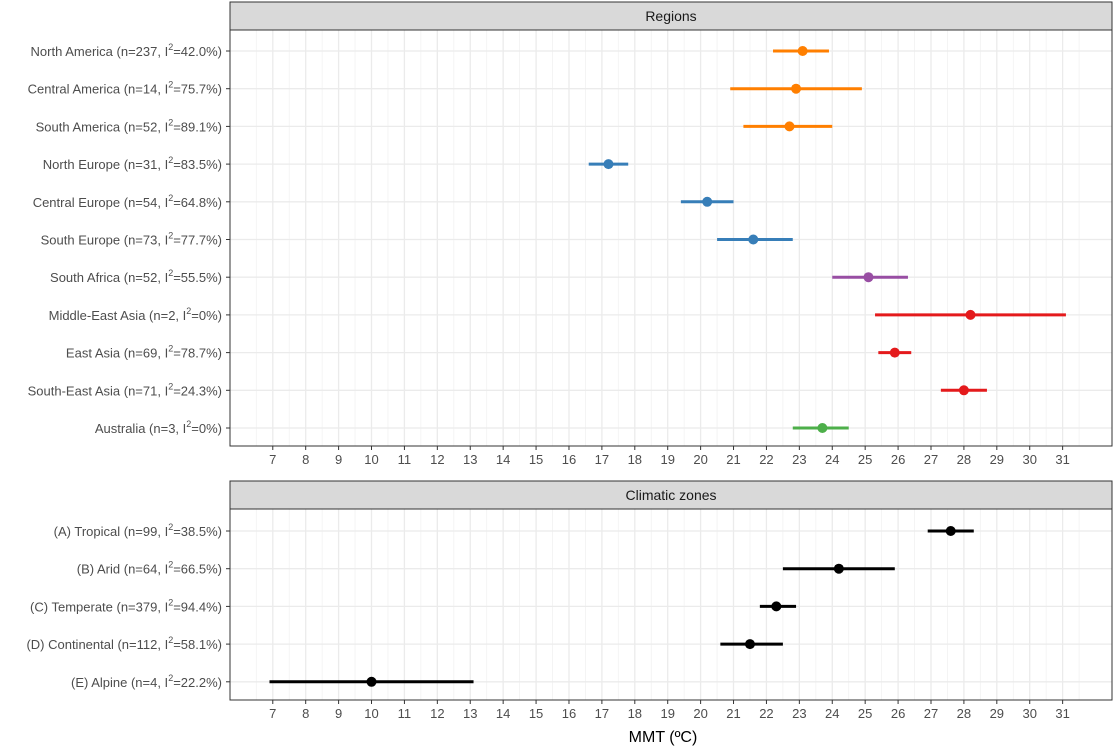  I want to click on panel-strip-title: Climatic zones, so click(670, 495).